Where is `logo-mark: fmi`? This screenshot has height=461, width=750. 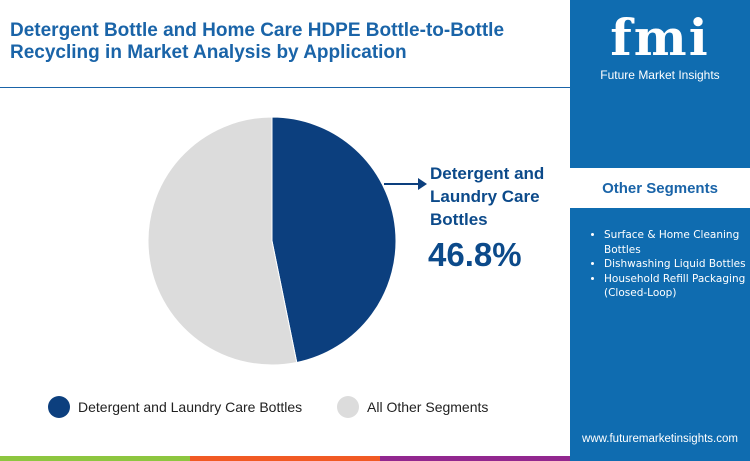 logo-mark: fmi is located at coordinates (660, 37).